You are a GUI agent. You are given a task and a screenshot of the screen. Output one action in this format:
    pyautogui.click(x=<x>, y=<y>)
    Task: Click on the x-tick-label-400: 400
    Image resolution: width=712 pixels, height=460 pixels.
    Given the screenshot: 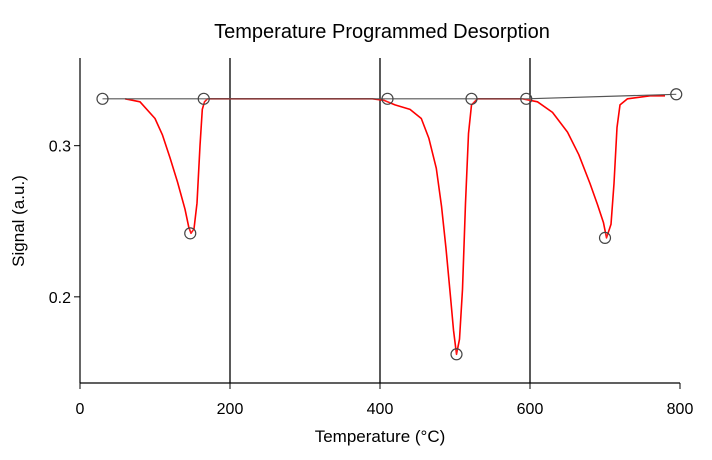 What is the action you would take?
    pyautogui.click(x=380, y=409)
    